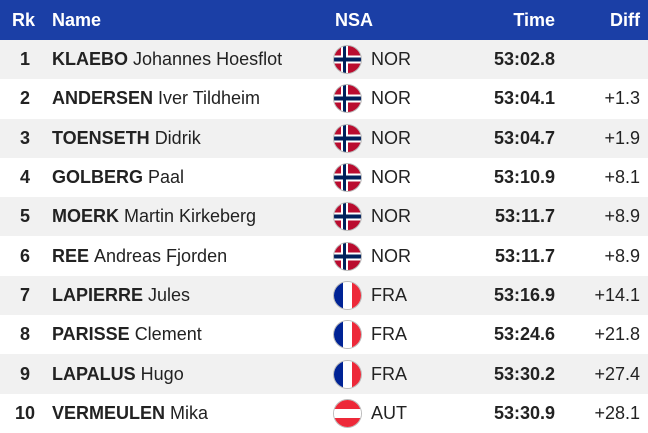 Image resolution: width=648 pixels, height=433 pixels. Describe the element at coordinates (324, 295) in the screenshot. I see `result-row: 7 LAPIERRE Jules FRA 53:16.9 +14.1` at that location.